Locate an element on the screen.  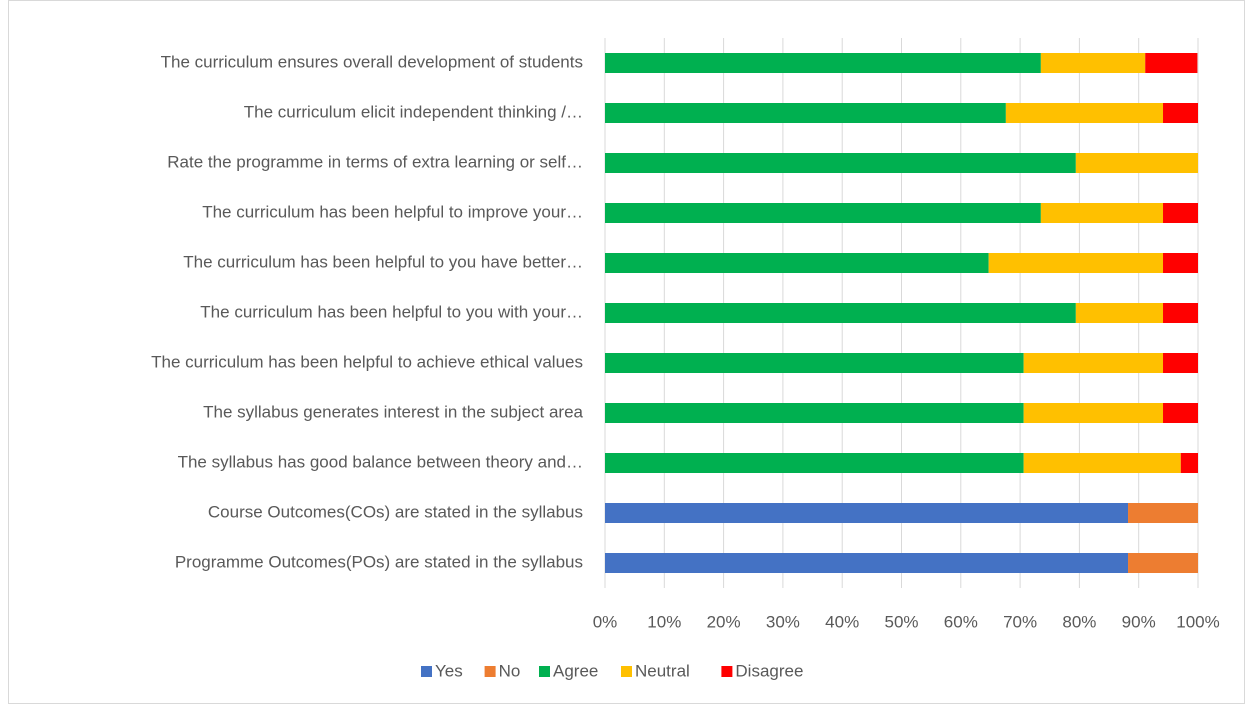
x-tick-label: 100% is located at coordinates (1197, 621).